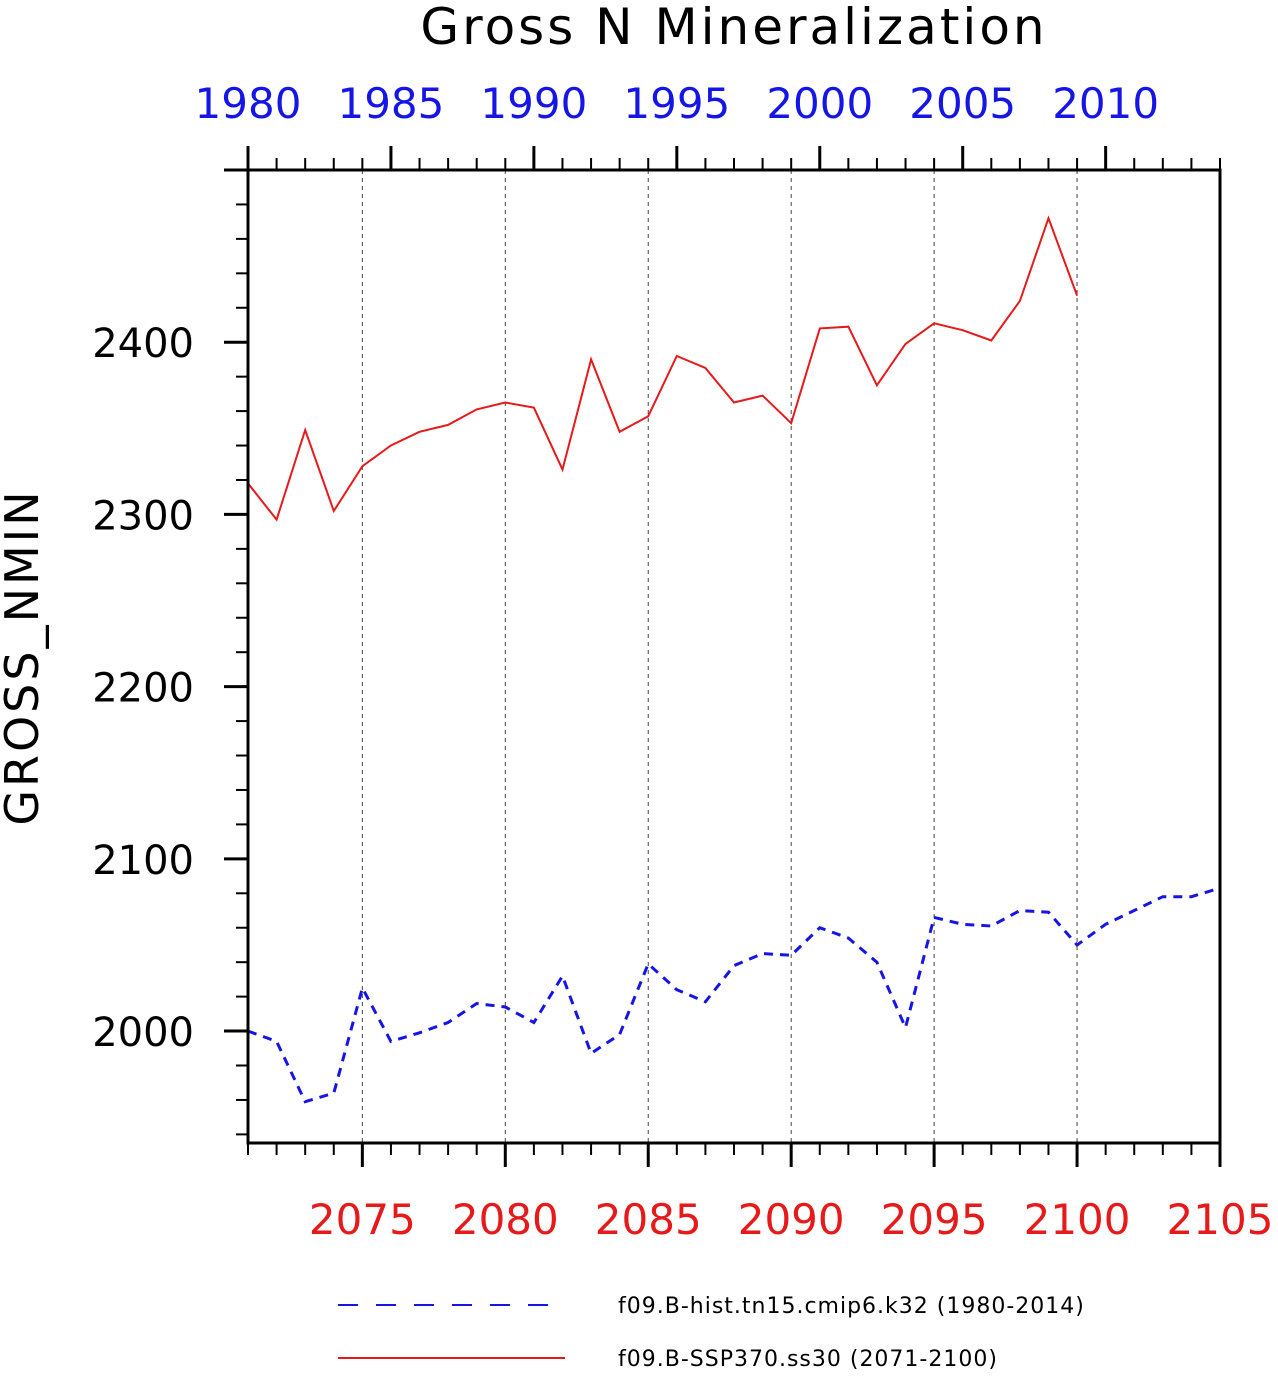 This screenshot has width=1278, height=1400. Describe the element at coordinates (143, 1033) in the screenshot. I see `y-tick-label: 2000` at that location.